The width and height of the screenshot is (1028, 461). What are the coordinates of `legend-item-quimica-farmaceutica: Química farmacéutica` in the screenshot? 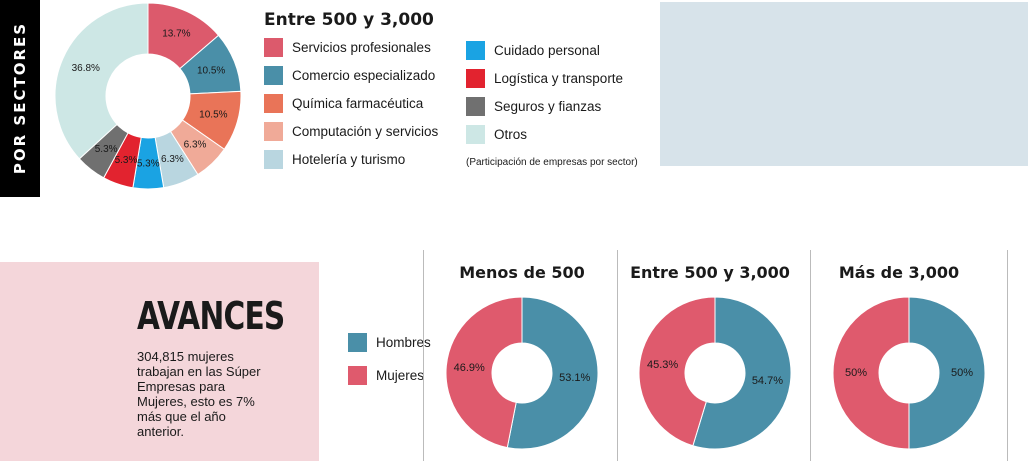 It's located at (351, 103).